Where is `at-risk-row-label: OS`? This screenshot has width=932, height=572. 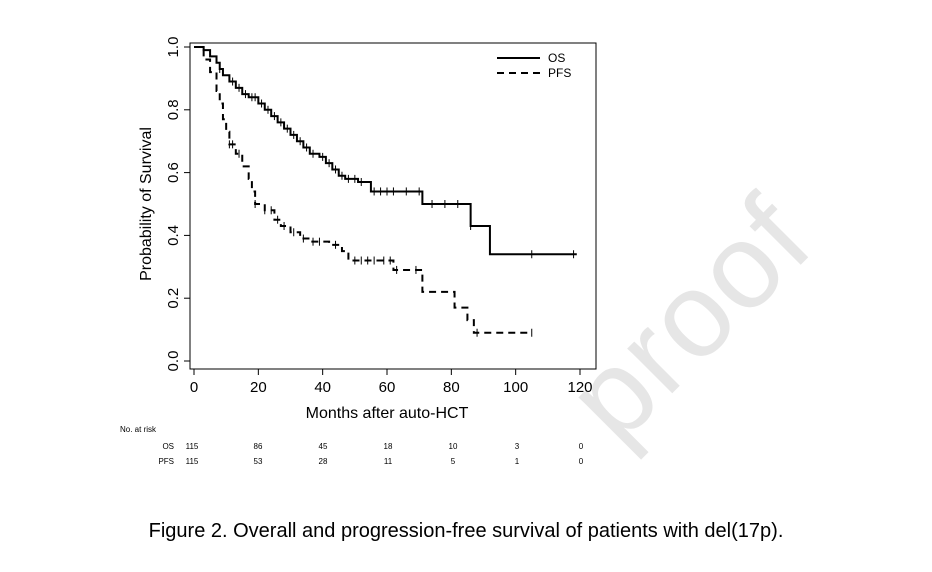
at-risk-row-label: OS is located at coordinates (168, 446).